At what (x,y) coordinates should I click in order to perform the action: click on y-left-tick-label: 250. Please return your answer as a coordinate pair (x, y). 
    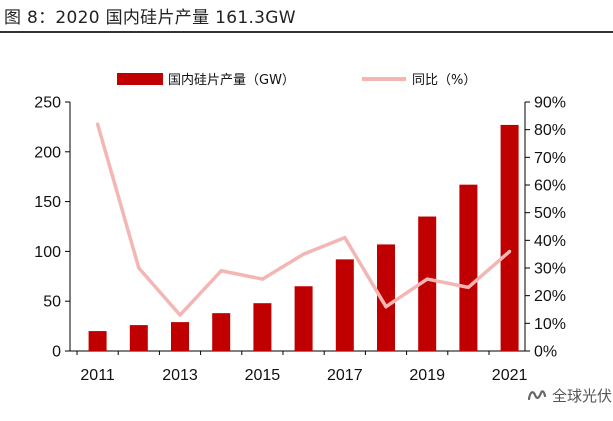
    Looking at the image, I should click on (47, 103).